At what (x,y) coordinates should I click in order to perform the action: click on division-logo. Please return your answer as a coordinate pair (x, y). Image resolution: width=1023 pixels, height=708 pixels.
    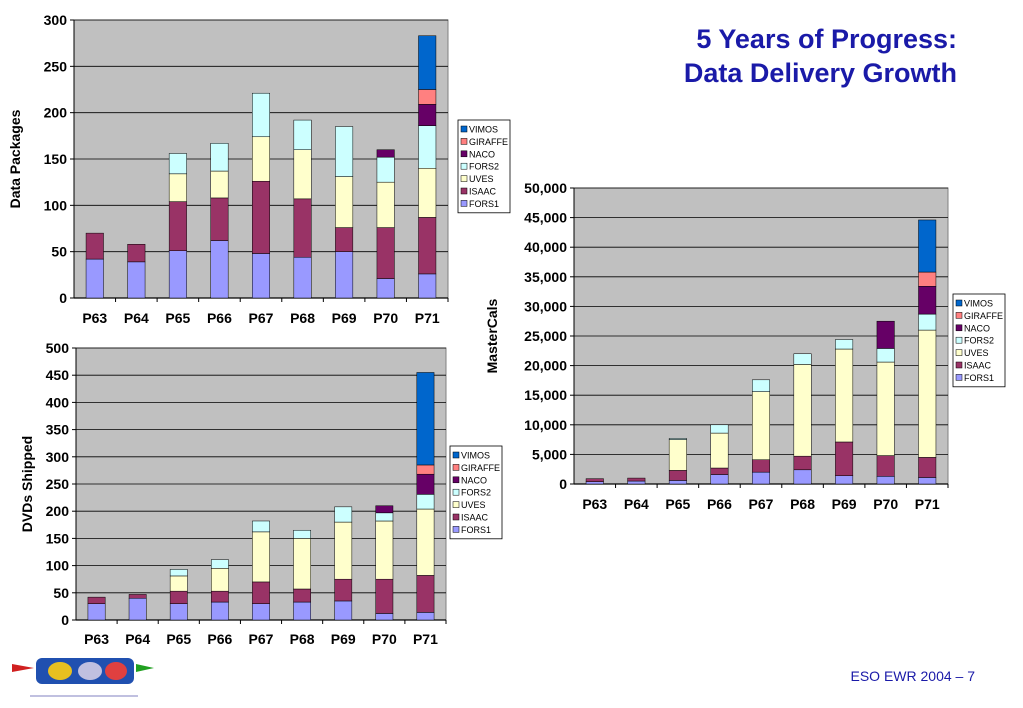
    Looking at the image, I should click on (83, 679).